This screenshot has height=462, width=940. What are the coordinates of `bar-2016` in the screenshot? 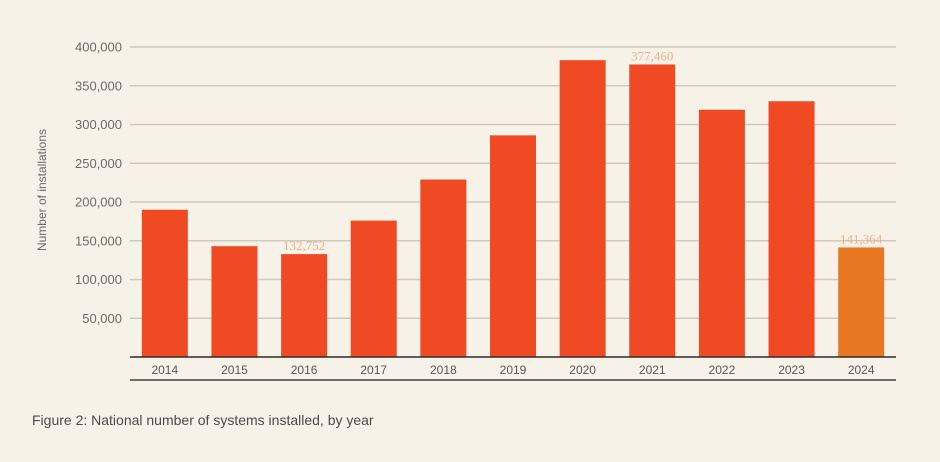 It's located at (304, 305).